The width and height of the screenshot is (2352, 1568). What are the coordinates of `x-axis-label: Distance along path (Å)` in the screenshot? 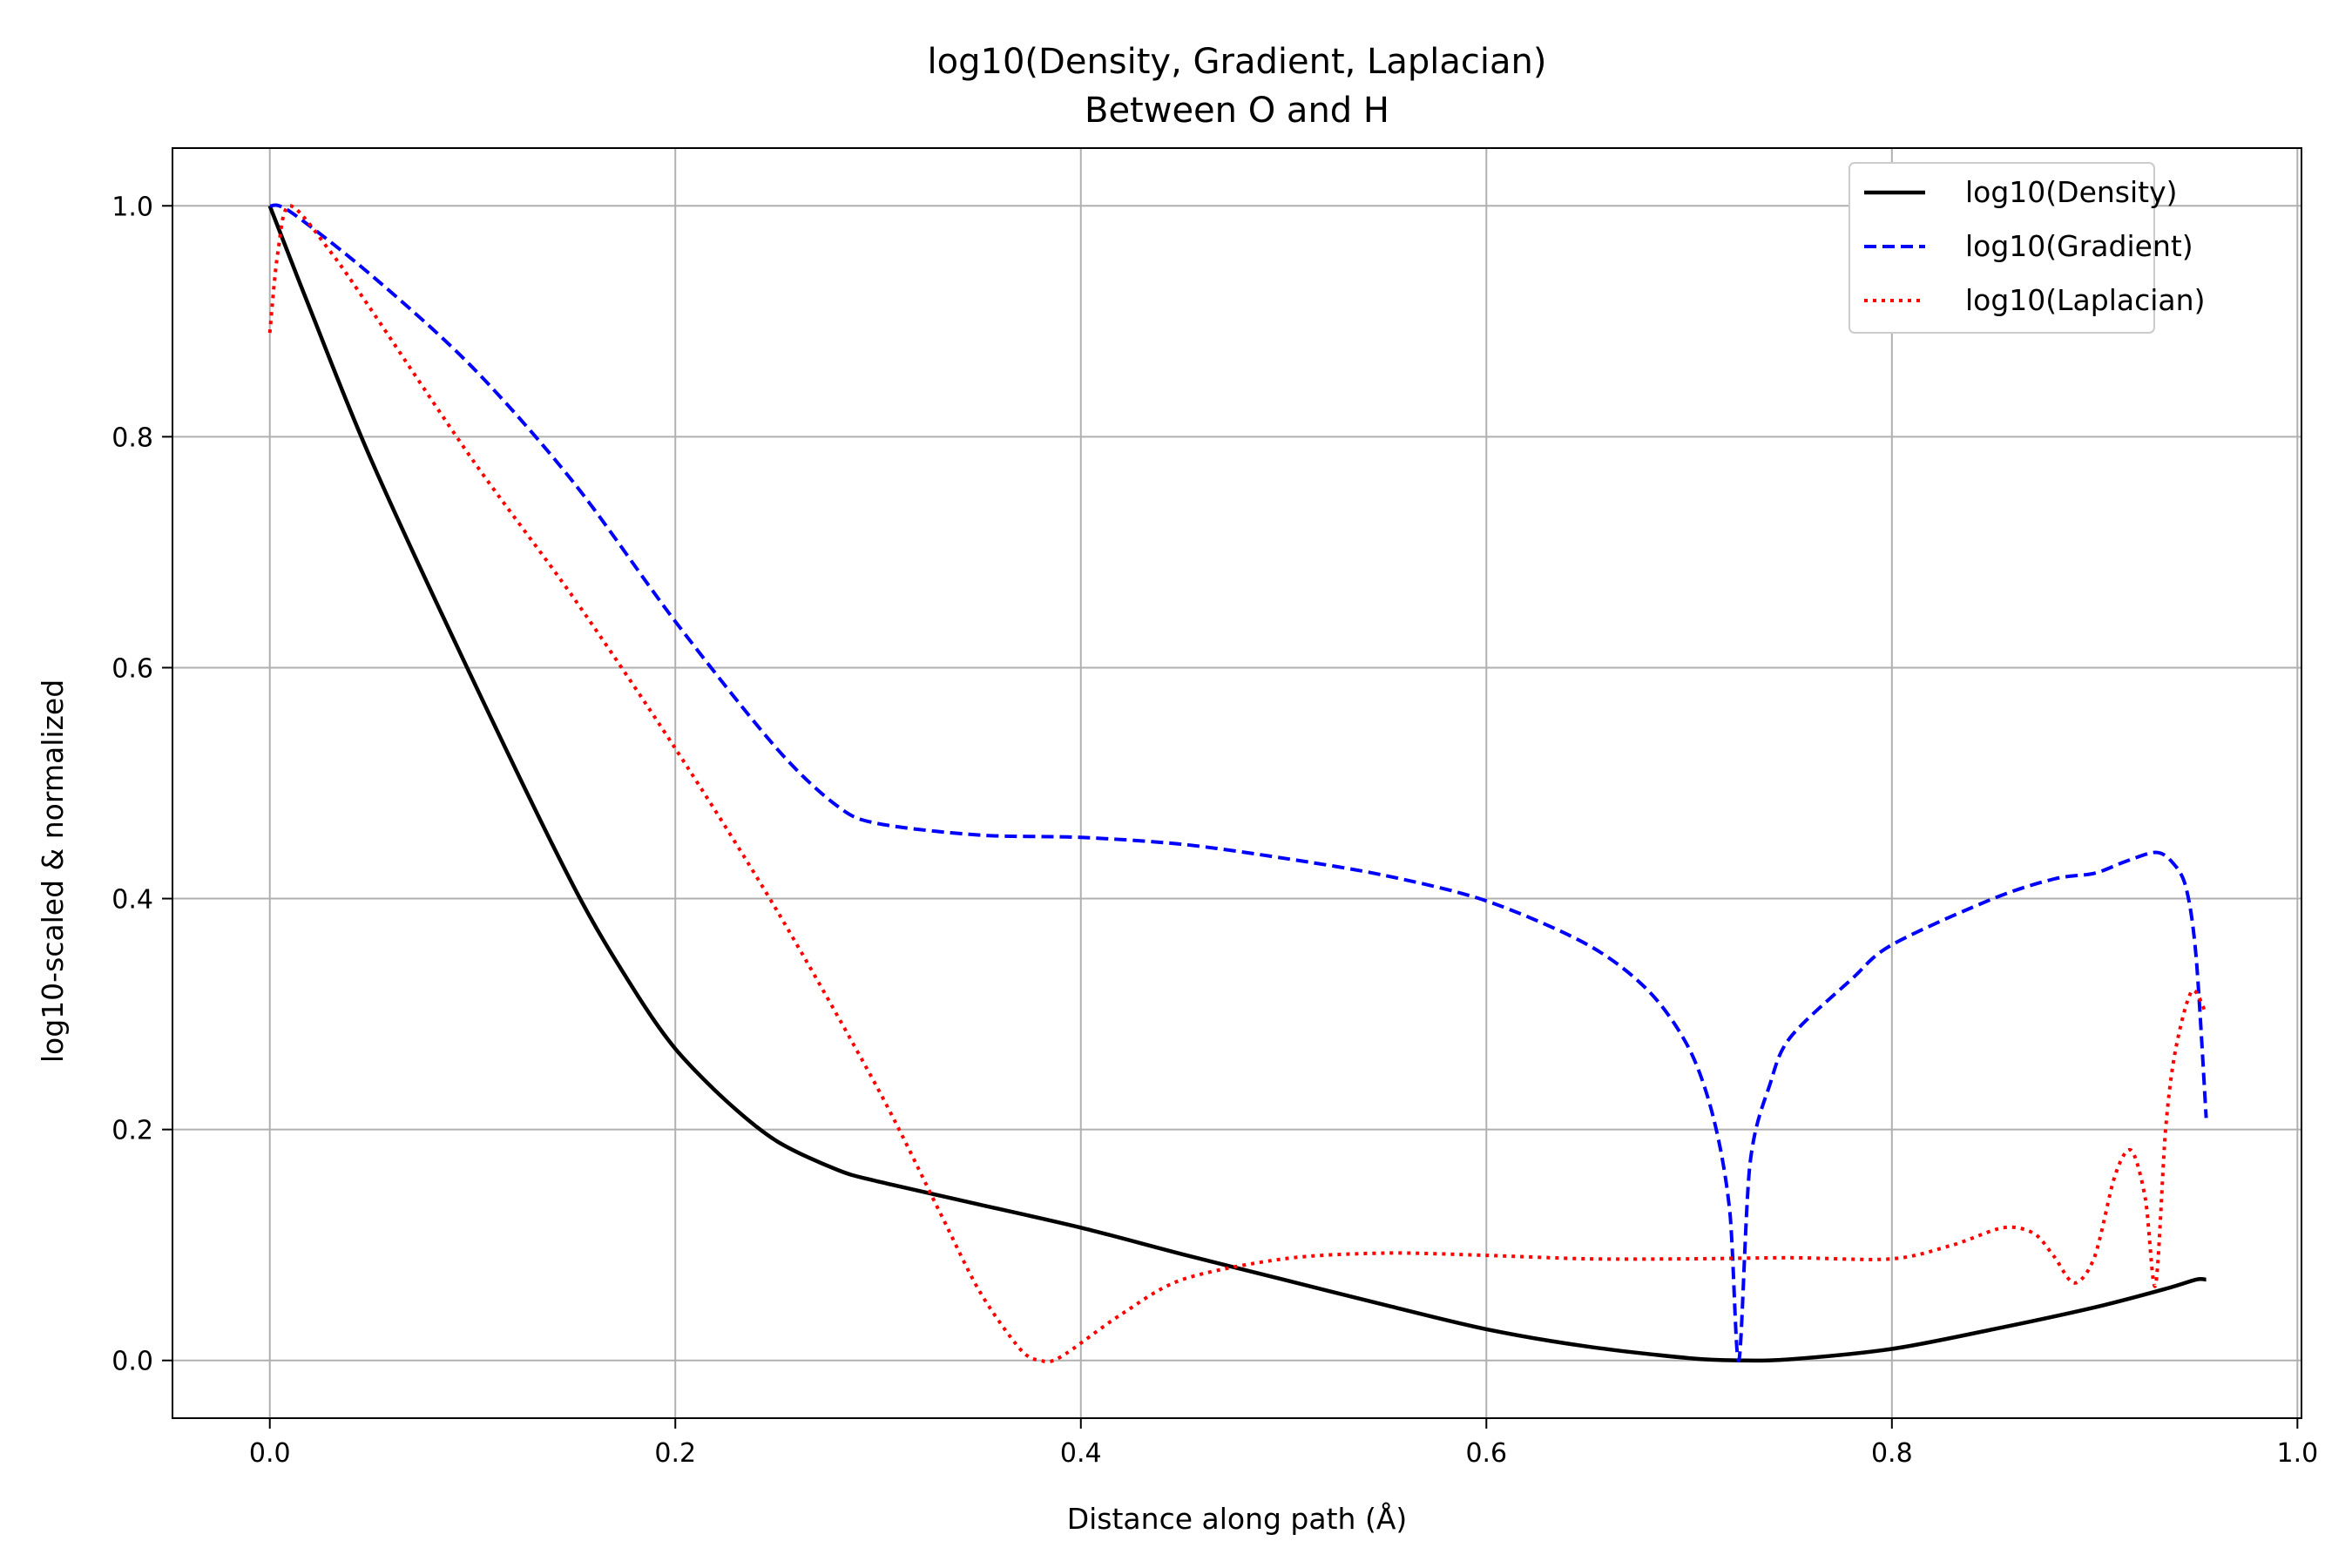 It's located at (1237, 1518).